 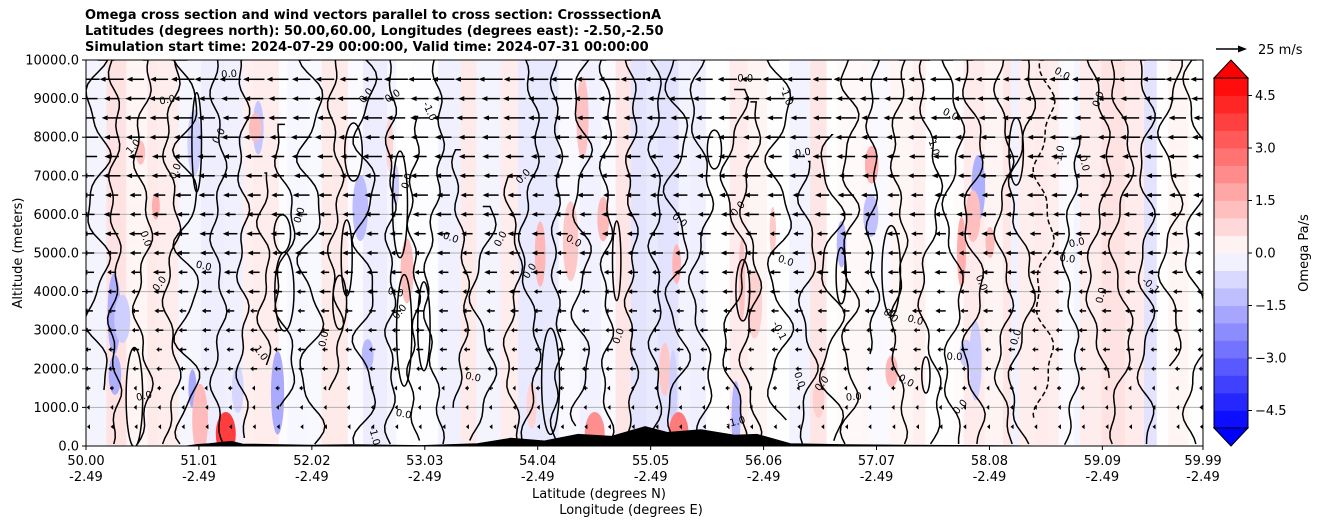 What do you see at coordinates (1280, 50) in the screenshot?
I see `quiver-key-label: 25 m/s` at bounding box center [1280, 50].